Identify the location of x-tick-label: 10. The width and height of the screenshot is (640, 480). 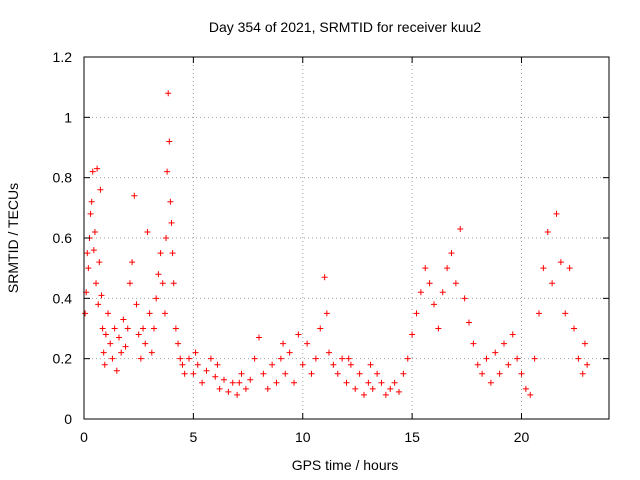
(303, 437).